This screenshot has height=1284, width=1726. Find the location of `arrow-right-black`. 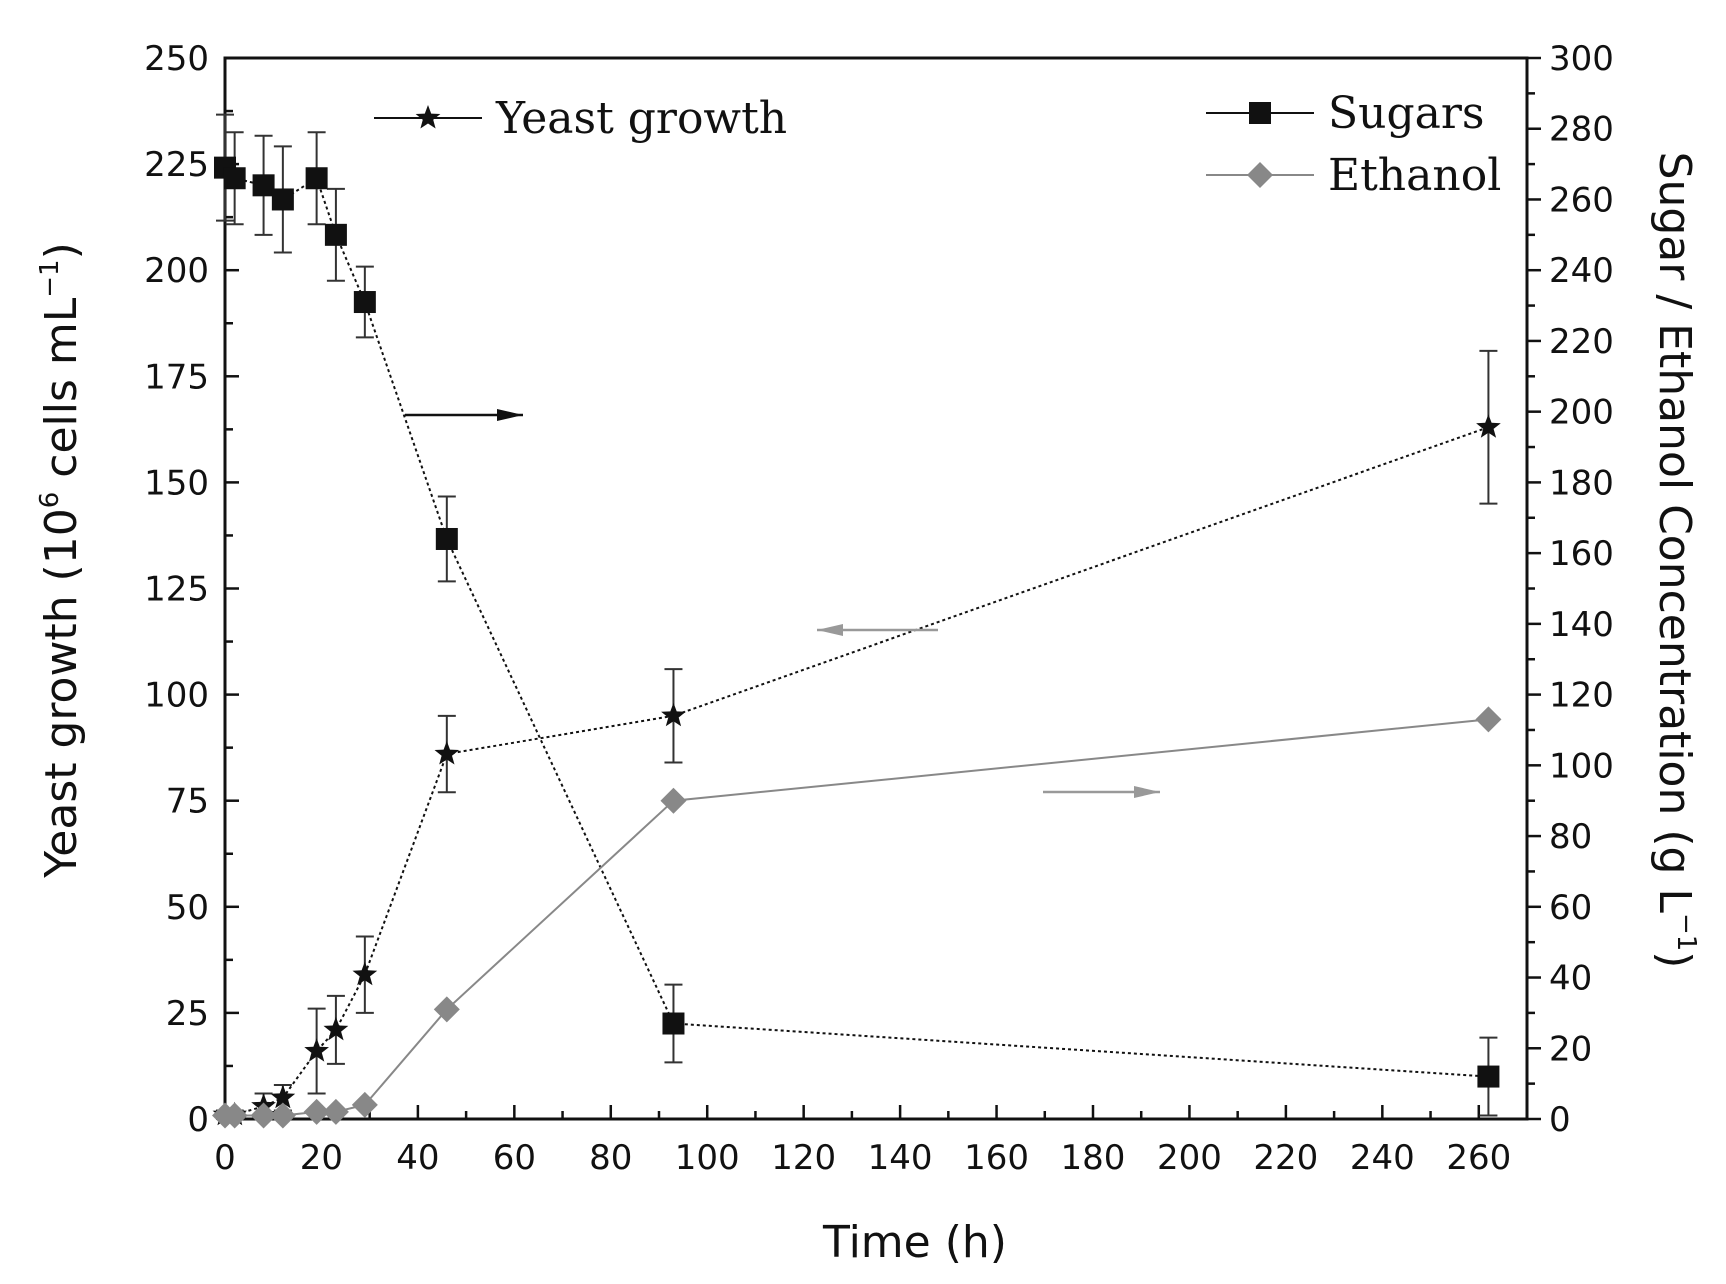

arrow-right-black is located at coordinates (464, 415).